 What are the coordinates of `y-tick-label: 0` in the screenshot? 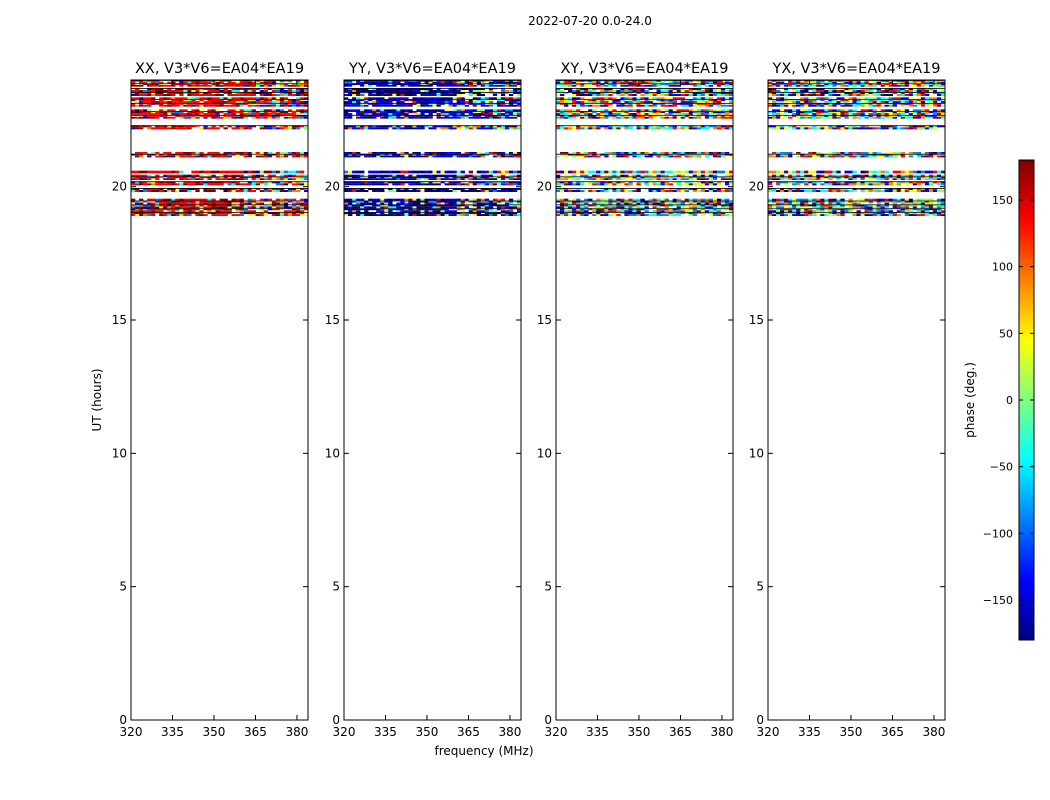 It's located at (336, 720).